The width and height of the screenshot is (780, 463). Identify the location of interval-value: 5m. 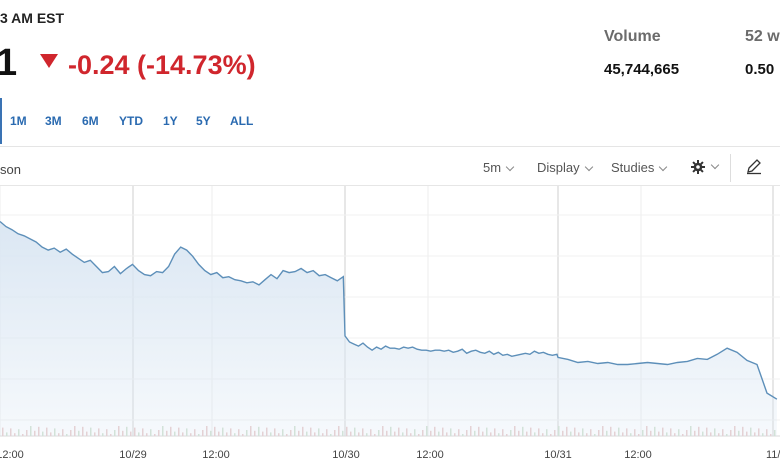
(492, 167).